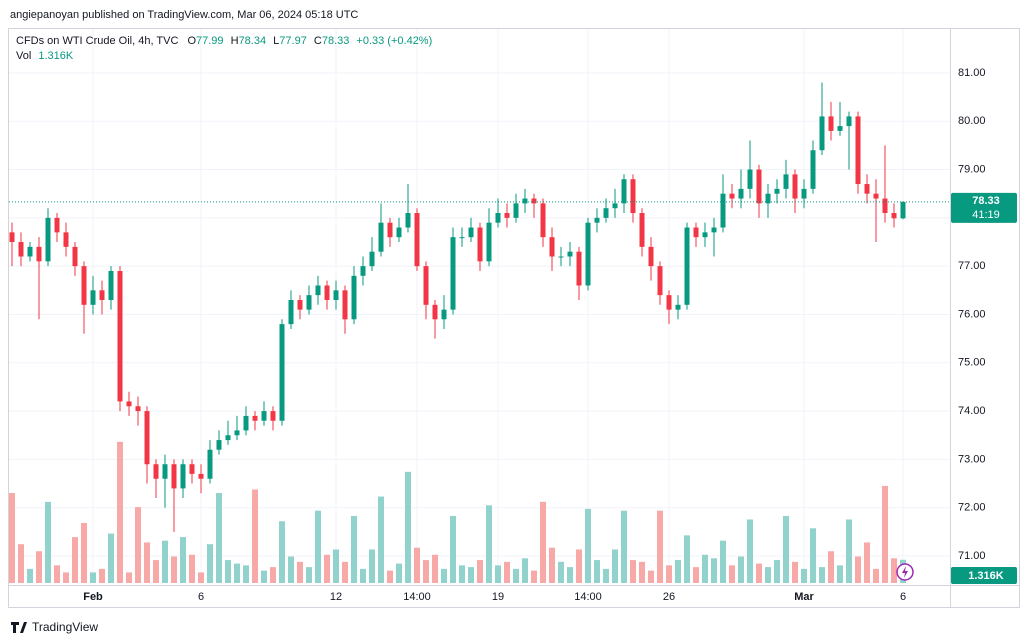 The width and height of the screenshot is (1024, 643). Describe the element at coordinates (293, 41) in the screenshot. I see `legend-low: 77.97` at that location.